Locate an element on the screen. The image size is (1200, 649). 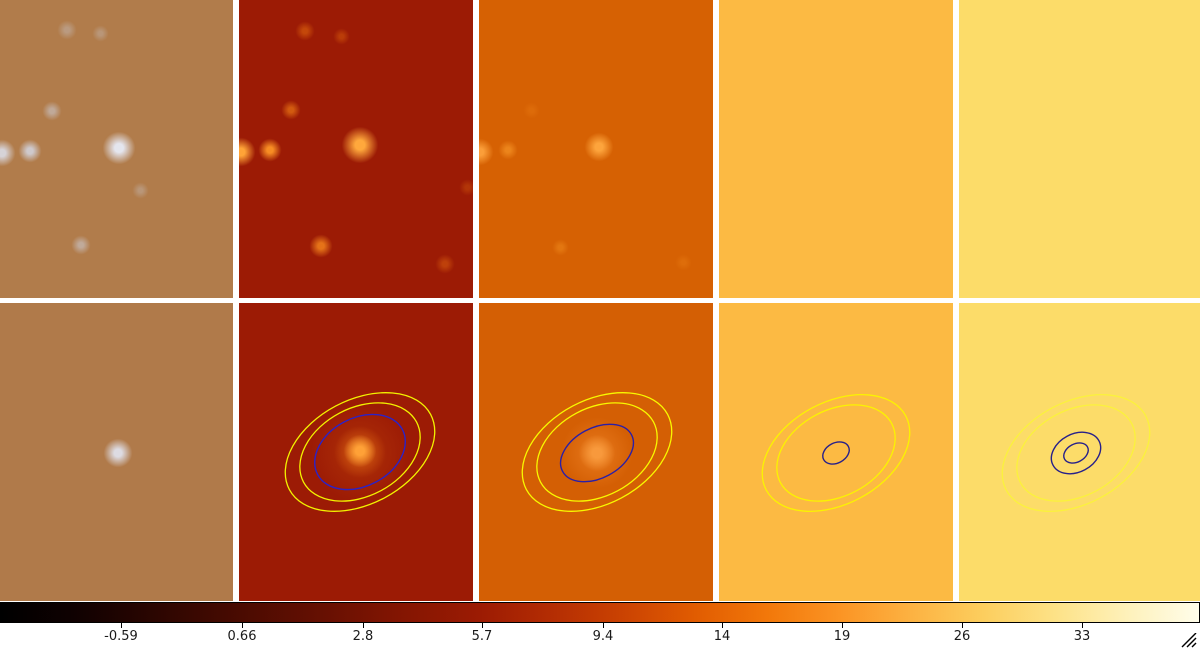
image-panel-frame-3-top is located at coordinates (596, 149).